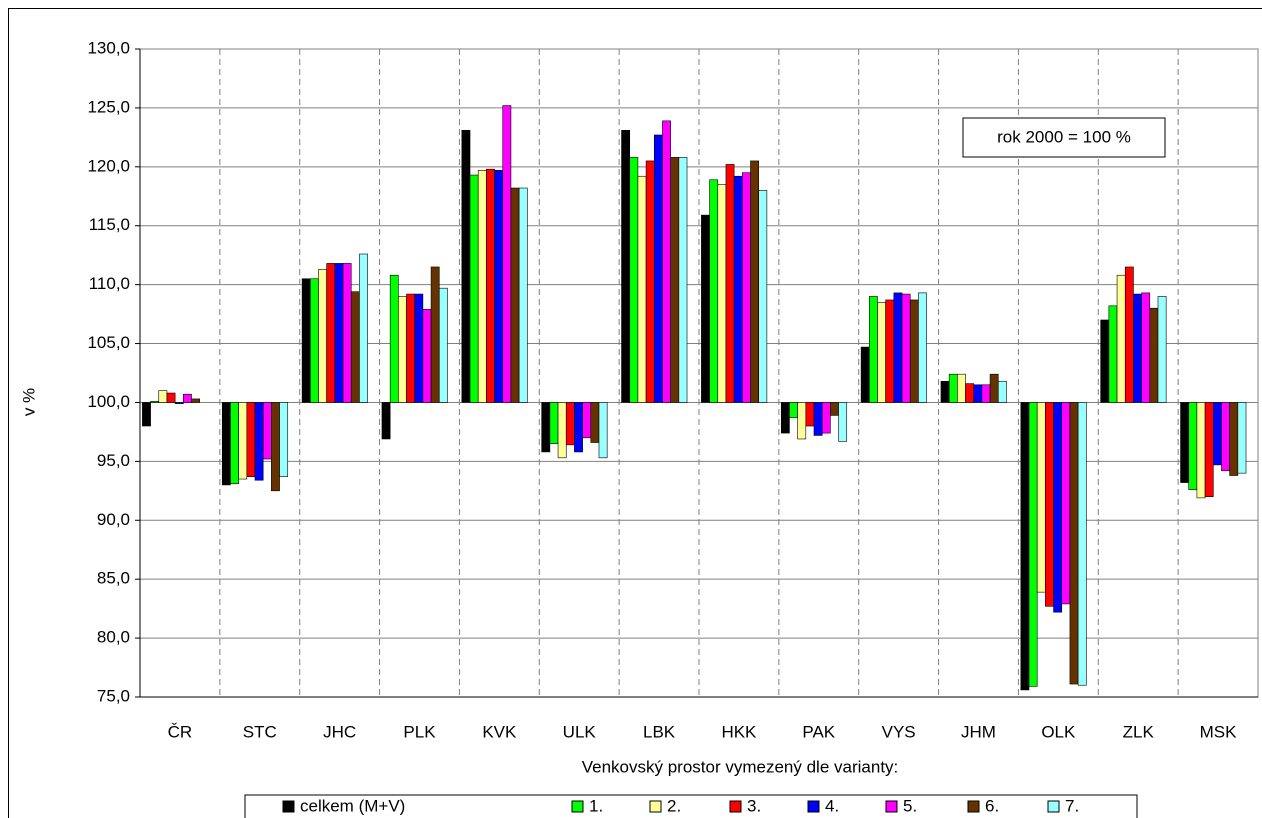 This screenshot has width=1262, height=818. What do you see at coordinates (108, 165) in the screenshot?
I see `y-tick-label: 120,0` at bounding box center [108, 165].